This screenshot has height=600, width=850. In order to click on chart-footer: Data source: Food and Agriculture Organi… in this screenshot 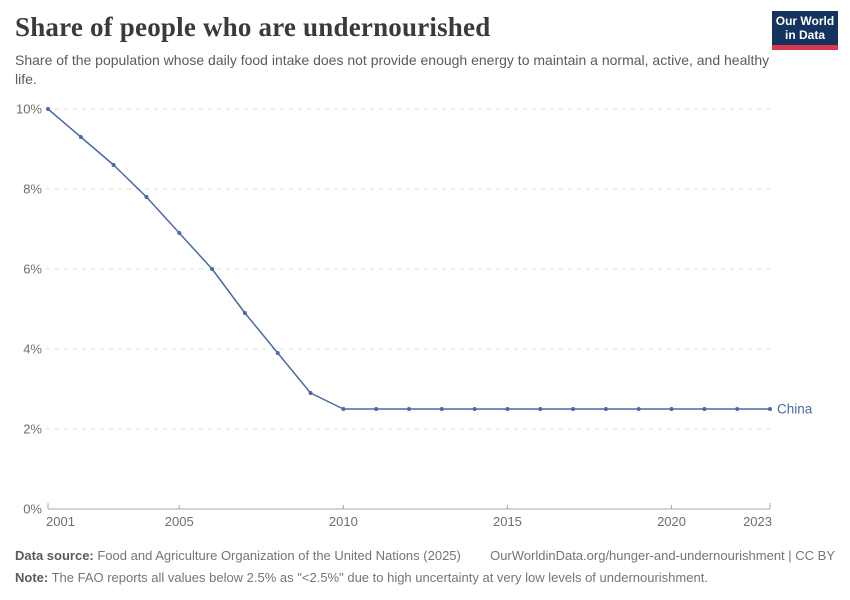, I will do `click(425, 566)`.